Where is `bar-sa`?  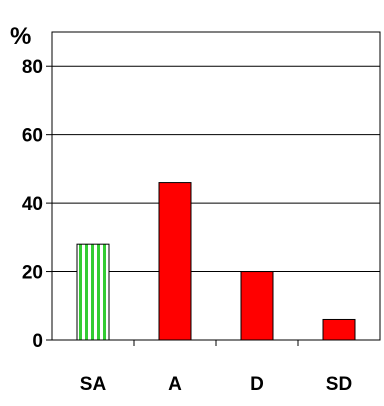
bar-sa is located at coordinates (93, 292).